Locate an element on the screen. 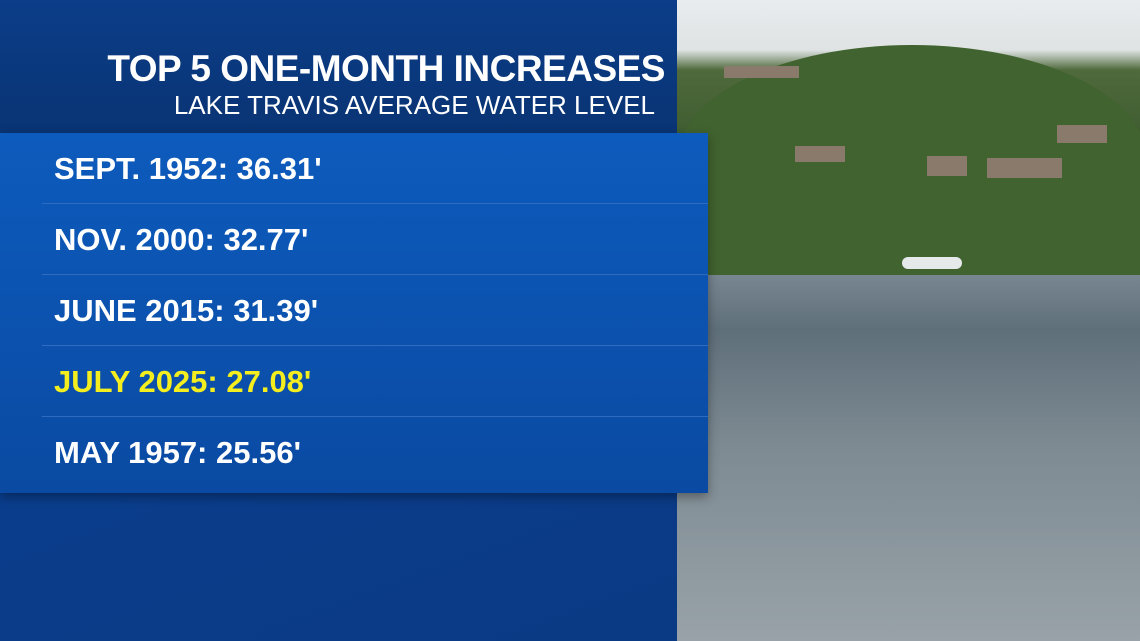 Image resolution: width=1140 pixels, height=641 pixels. list-row: NOV. 2000: 32.77' is located at coordinates (375, 239).